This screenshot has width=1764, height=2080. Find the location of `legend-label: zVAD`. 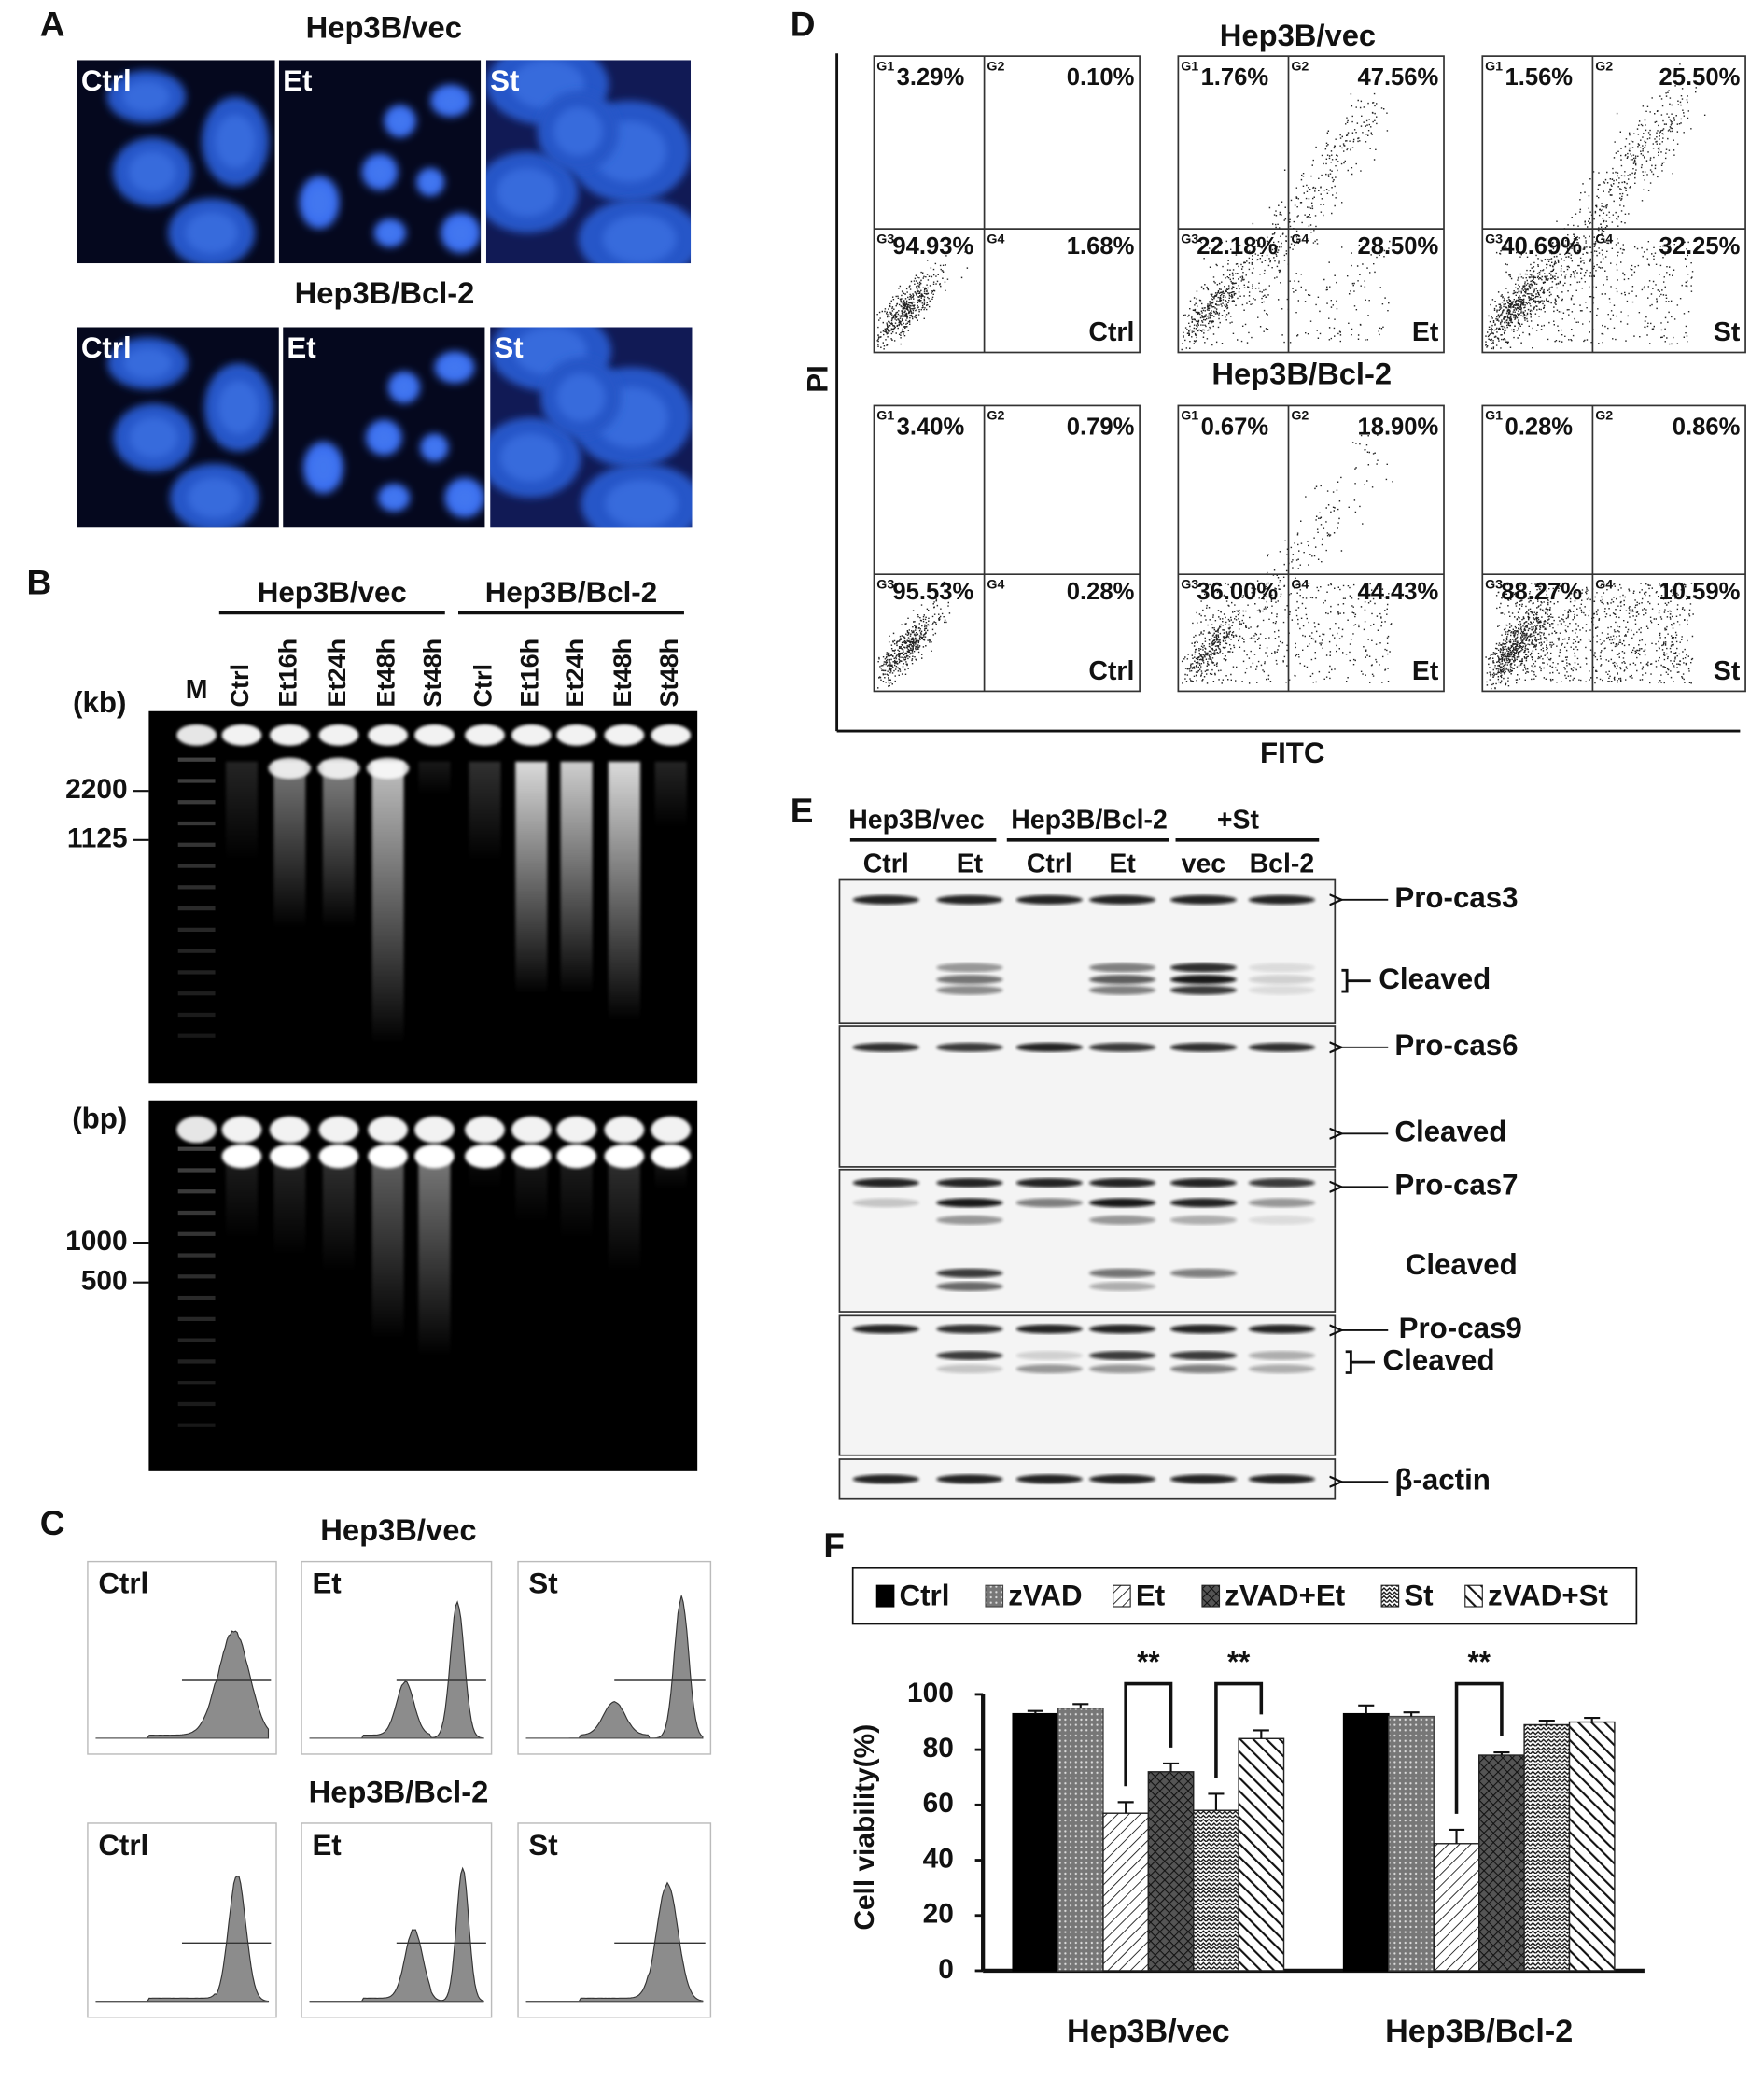

legend-label: zVAD is located at coordinates (1045, 1595).